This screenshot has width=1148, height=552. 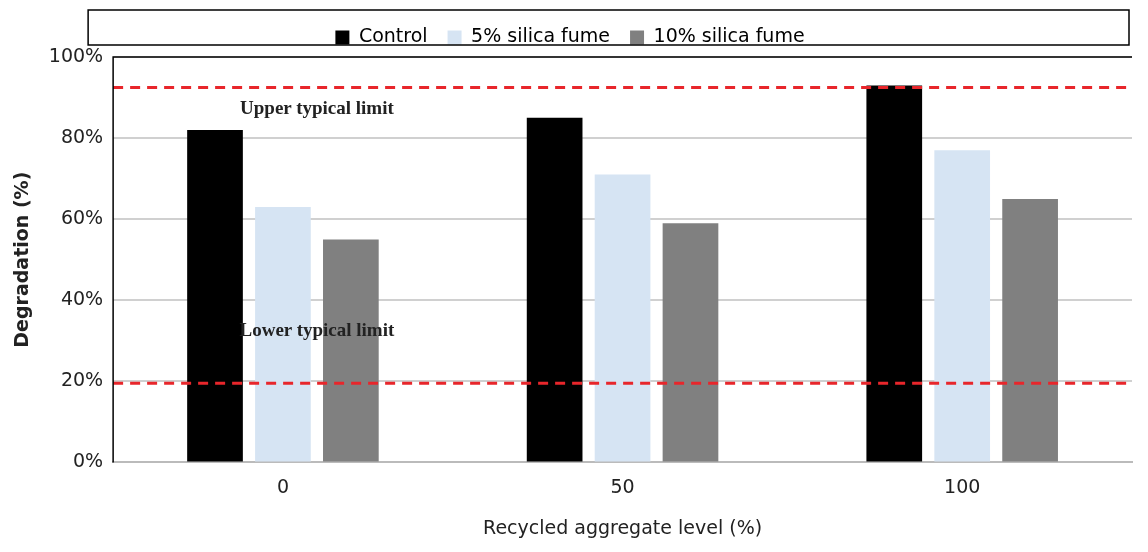 I want to click on y-tick-label: 0%, so click(x=88, y=460).